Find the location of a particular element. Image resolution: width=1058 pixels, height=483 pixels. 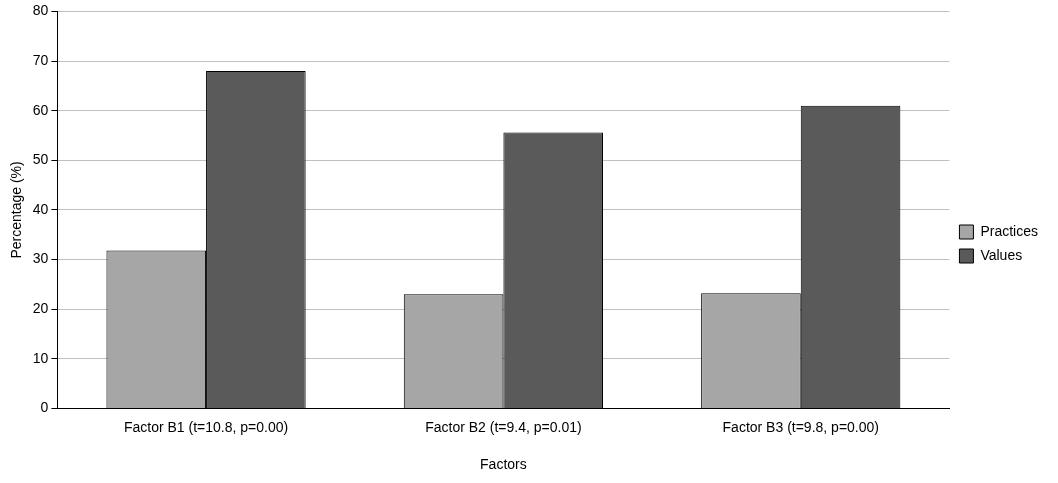

y-axis-title: Percentage (%) is located at coordinates (16, 210).